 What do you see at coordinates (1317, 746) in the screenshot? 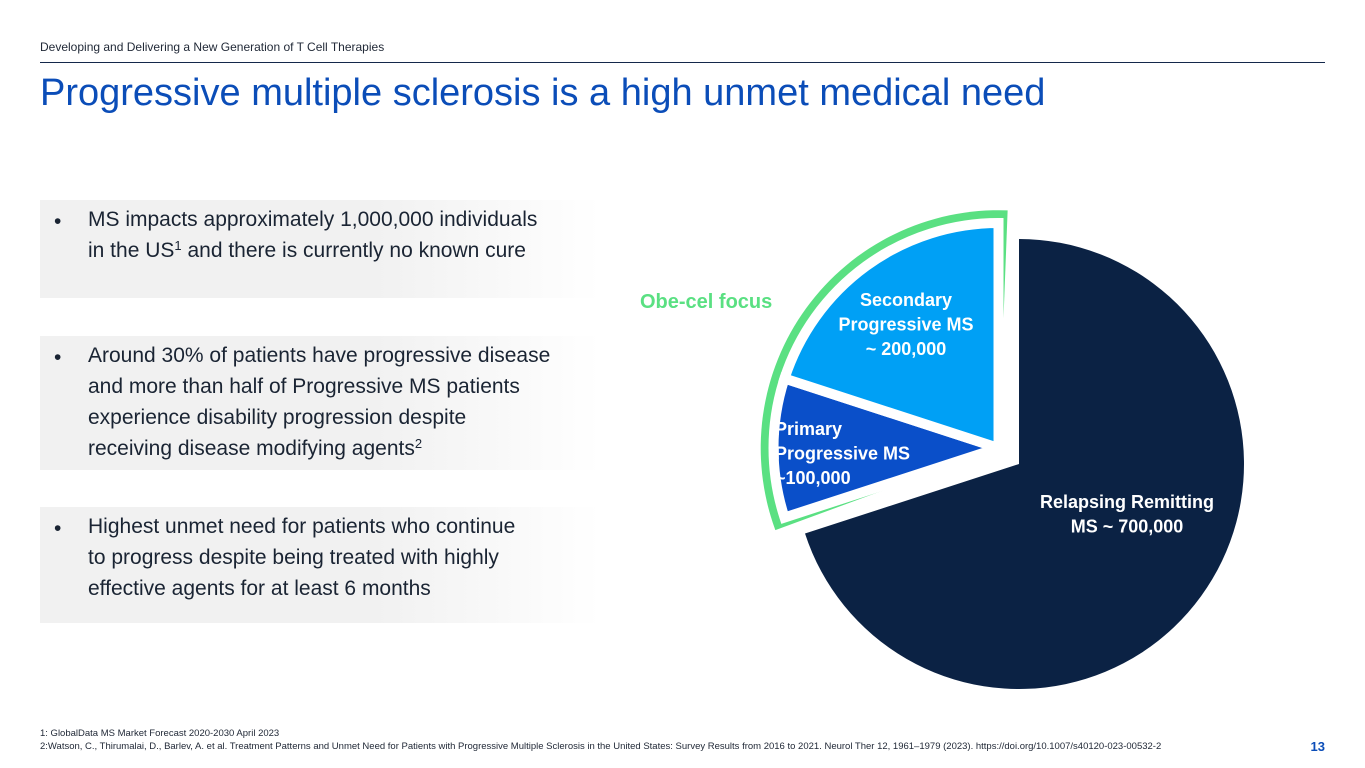
I see `page-number: 13` at bounding box center [1317, 746].